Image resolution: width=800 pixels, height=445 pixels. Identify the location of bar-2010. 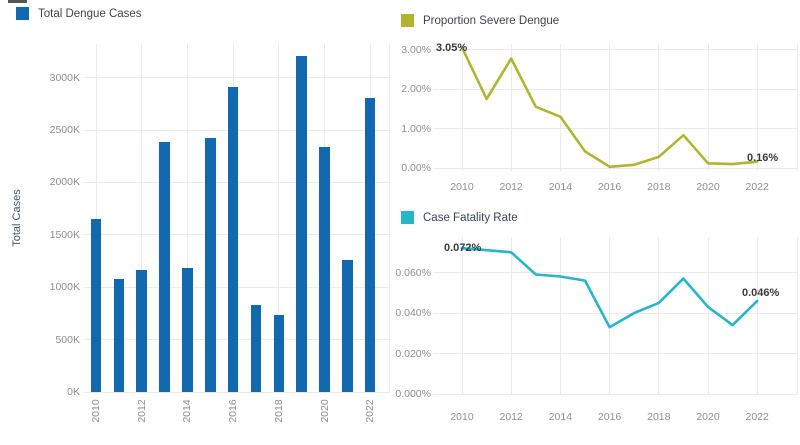
(96, 305).